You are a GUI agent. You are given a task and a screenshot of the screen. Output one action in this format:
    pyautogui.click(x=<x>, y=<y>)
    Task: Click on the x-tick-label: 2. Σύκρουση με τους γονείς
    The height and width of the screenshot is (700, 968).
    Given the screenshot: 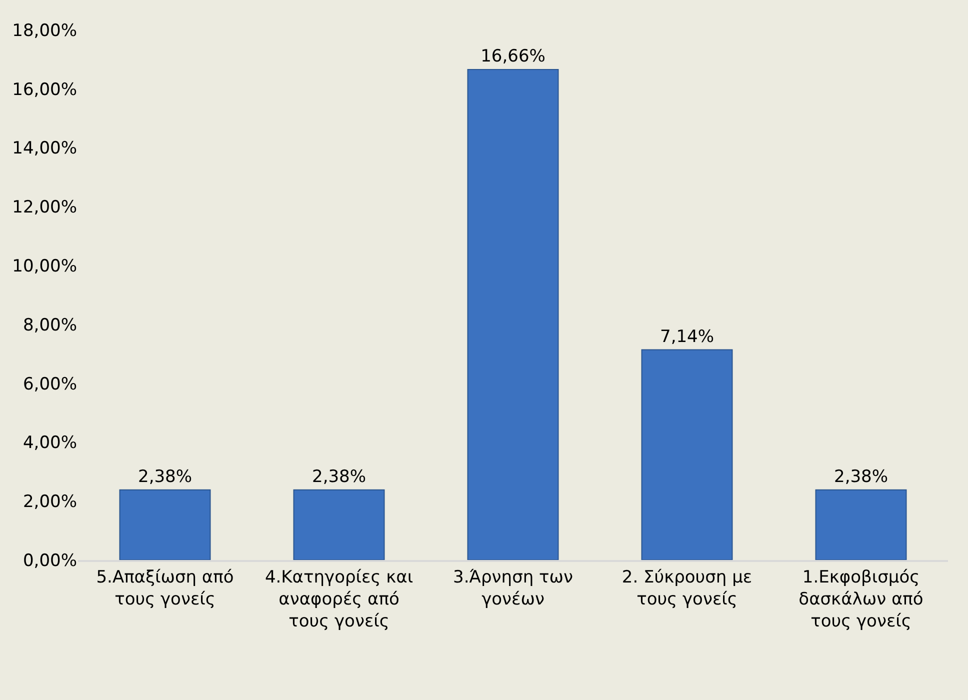 What is the action you would take?
    pyautogui.click(x=687, y=588)
    